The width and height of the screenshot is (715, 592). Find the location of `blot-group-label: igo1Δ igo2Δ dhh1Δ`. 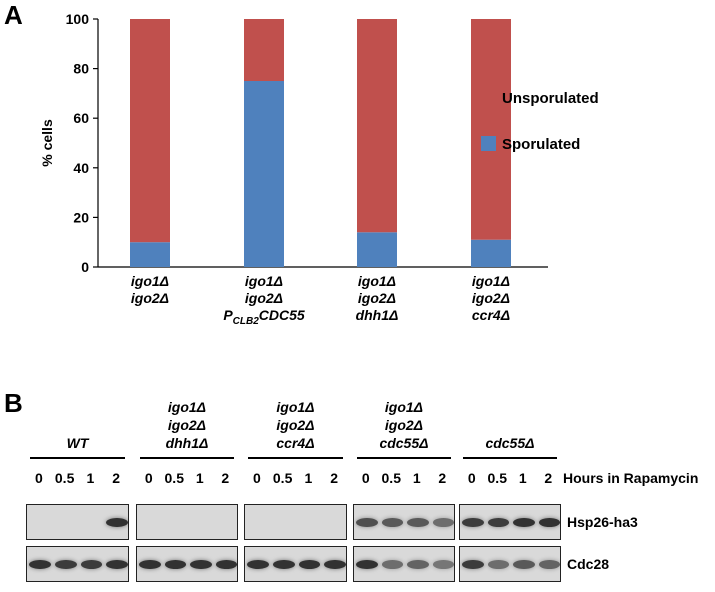

blot-group-label: igo1Δ igo2Δ dhh1Δ is located at coordinates (187, 425).